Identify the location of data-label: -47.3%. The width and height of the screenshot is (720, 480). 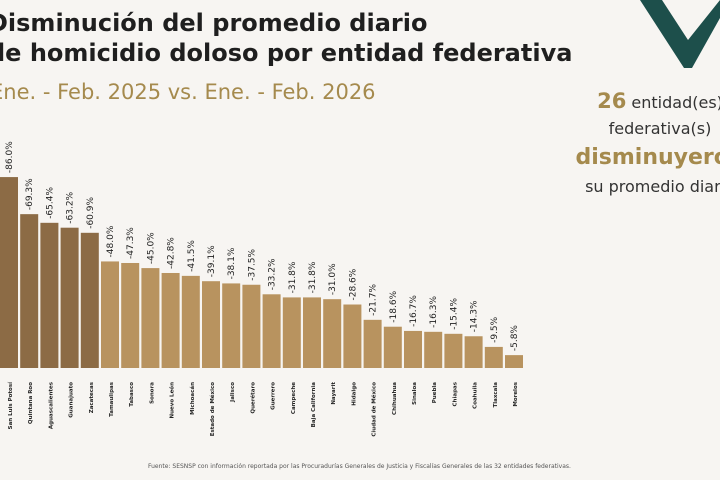
(131, 243).